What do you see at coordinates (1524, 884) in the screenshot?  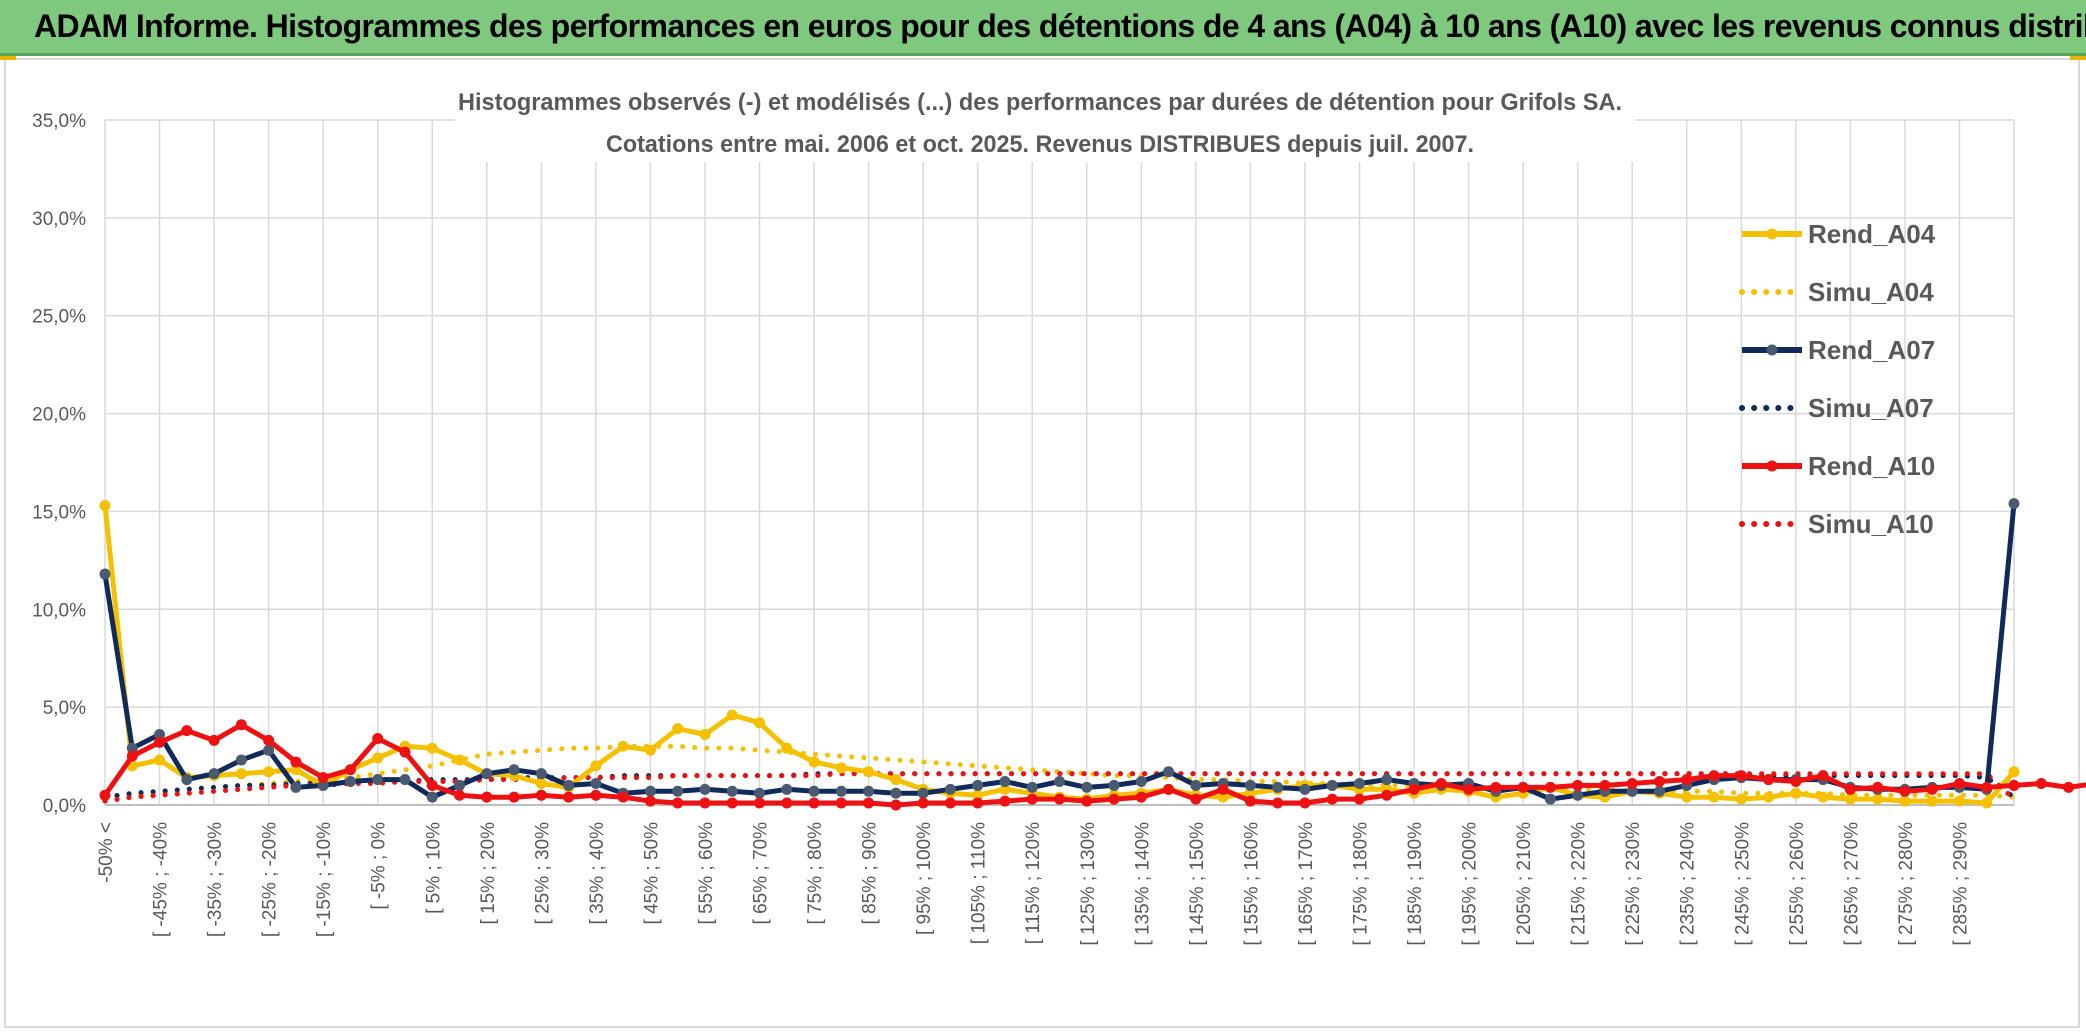 I see `x-tick-label: [ 205% ; 210%` at bounding box center [1524, 884].